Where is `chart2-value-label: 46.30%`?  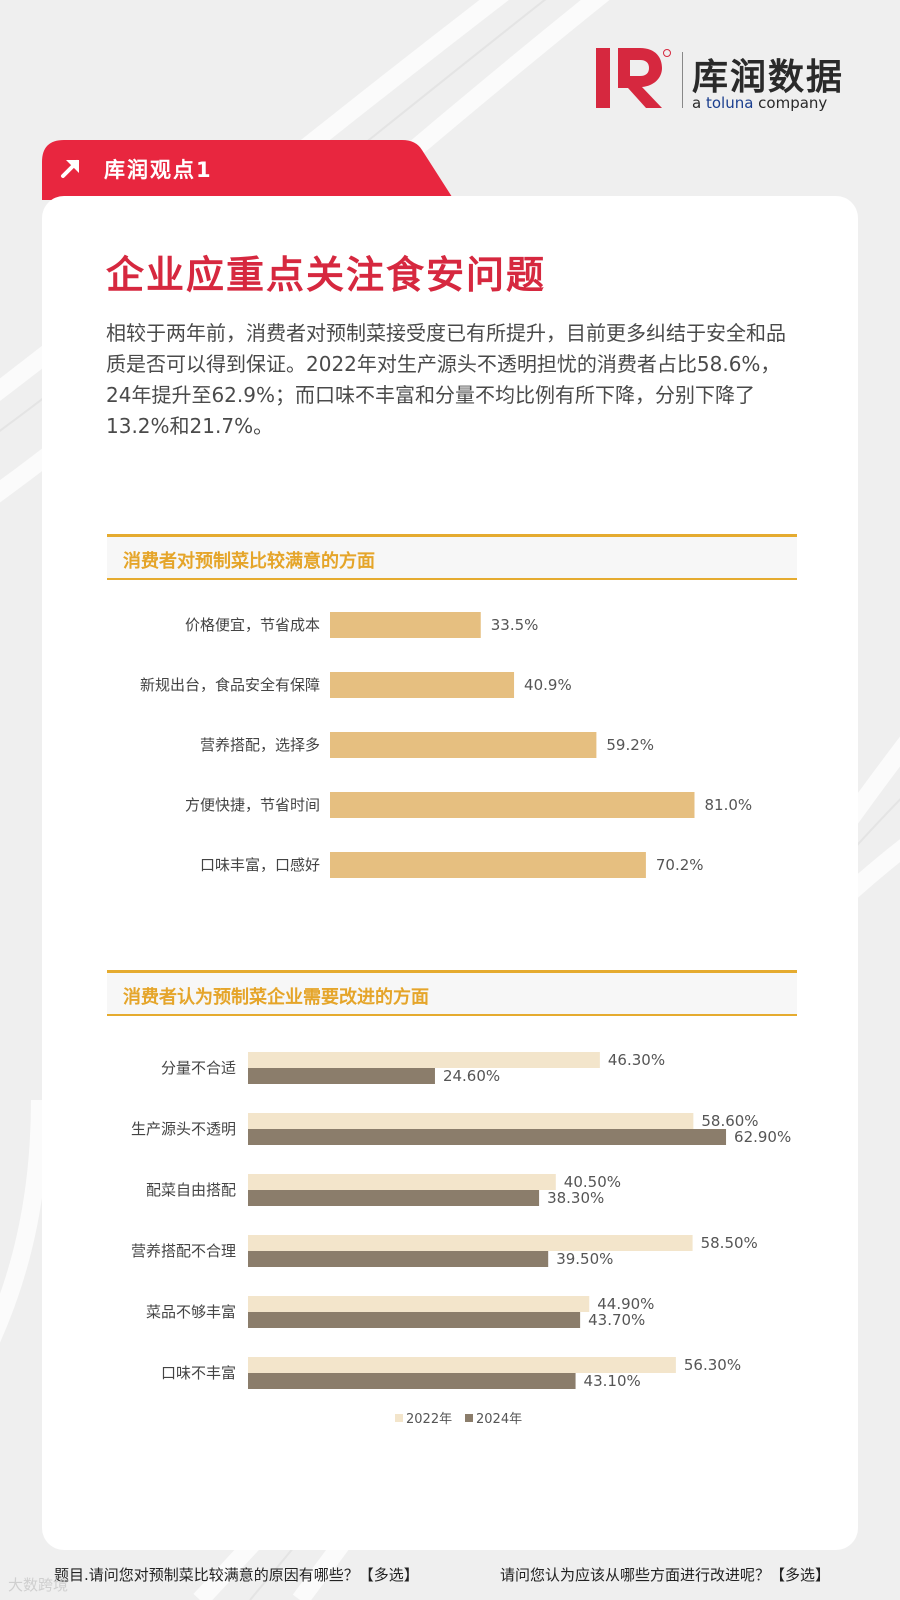
chart2-value-label: 46.30% is located at coordinates (636, 1060).